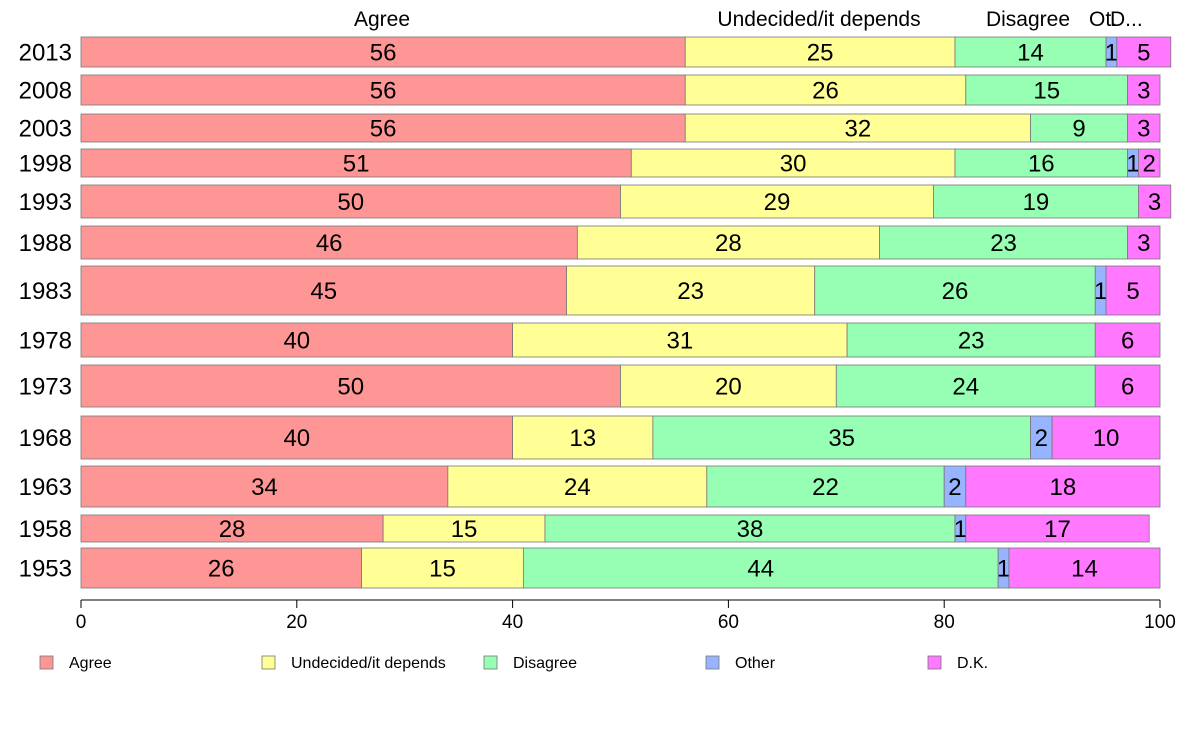 The image size is (1188, 736). What do you see at coordinates (90, 663) in the screenshot?
I see `legend-label-agree: Agree` at bounding box center [90, 663].